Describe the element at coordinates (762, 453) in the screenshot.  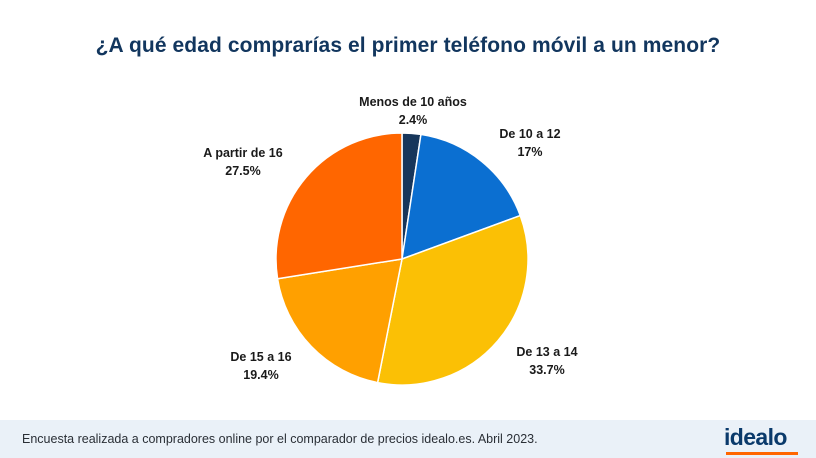
I see `logo-underline` at that location.